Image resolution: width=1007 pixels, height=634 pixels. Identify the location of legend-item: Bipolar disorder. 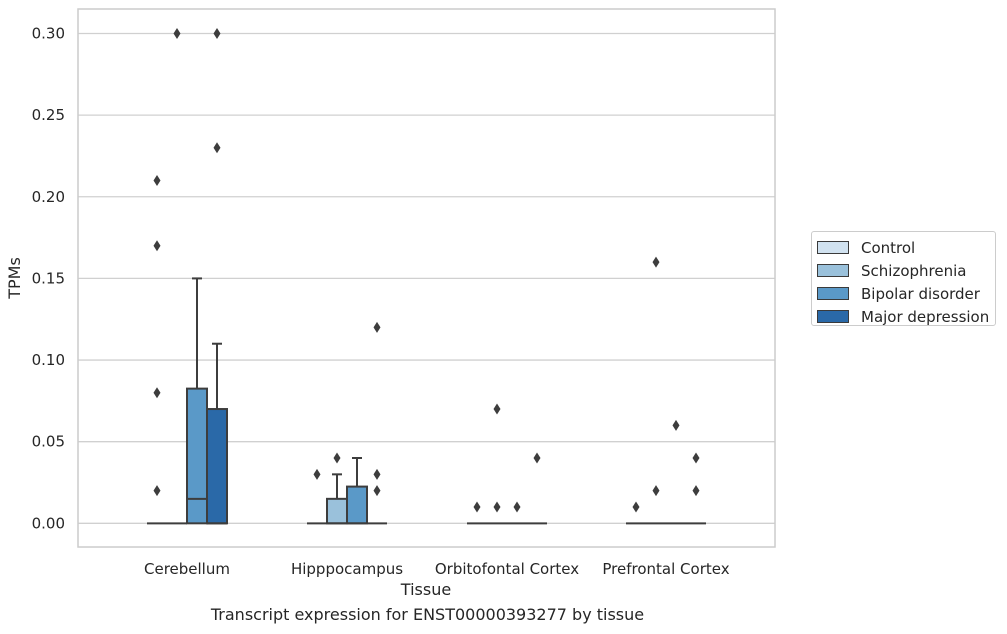
(906, 293).